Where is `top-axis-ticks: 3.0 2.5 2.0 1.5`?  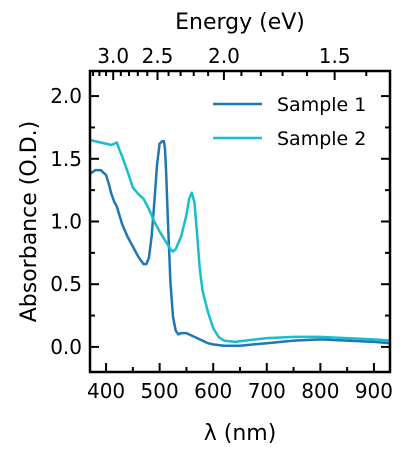 top-axis-ticks: 3.0 2.5 2.0 1.5 is located at coordinates (230, 62).